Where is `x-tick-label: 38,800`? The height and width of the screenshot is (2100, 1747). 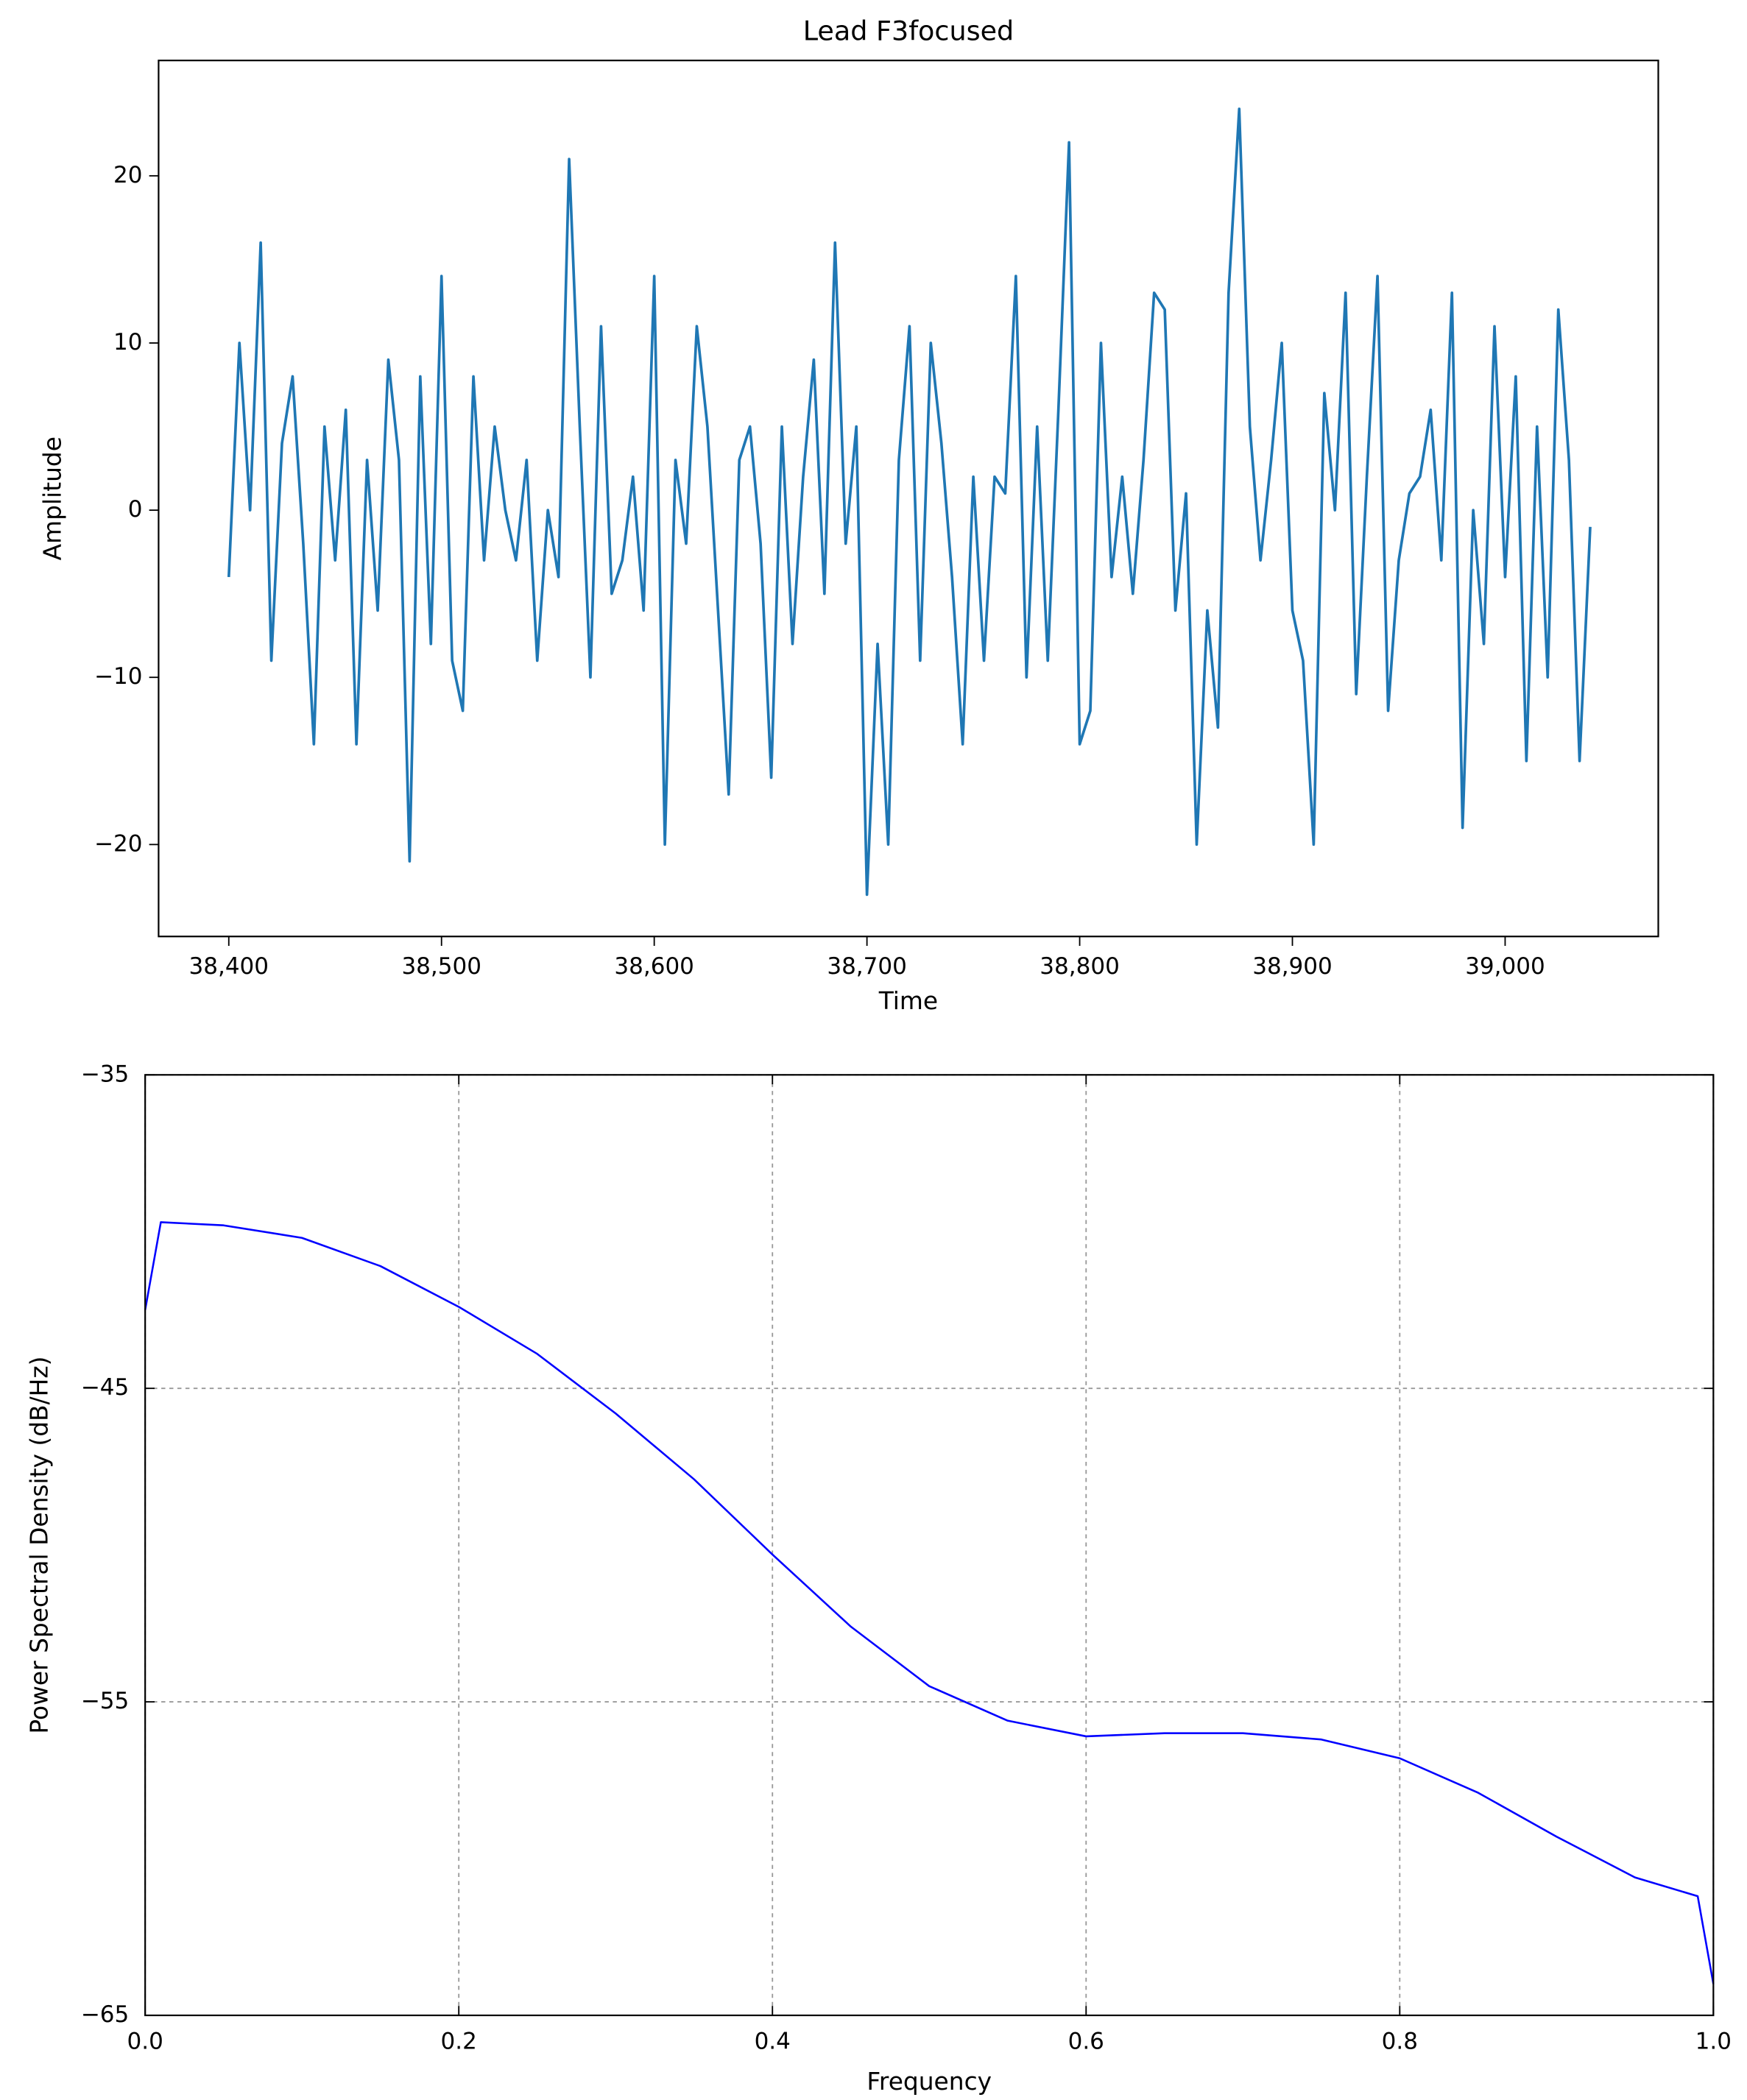 x-tick-label: 38,800 is located at coordinates (1080, 966).